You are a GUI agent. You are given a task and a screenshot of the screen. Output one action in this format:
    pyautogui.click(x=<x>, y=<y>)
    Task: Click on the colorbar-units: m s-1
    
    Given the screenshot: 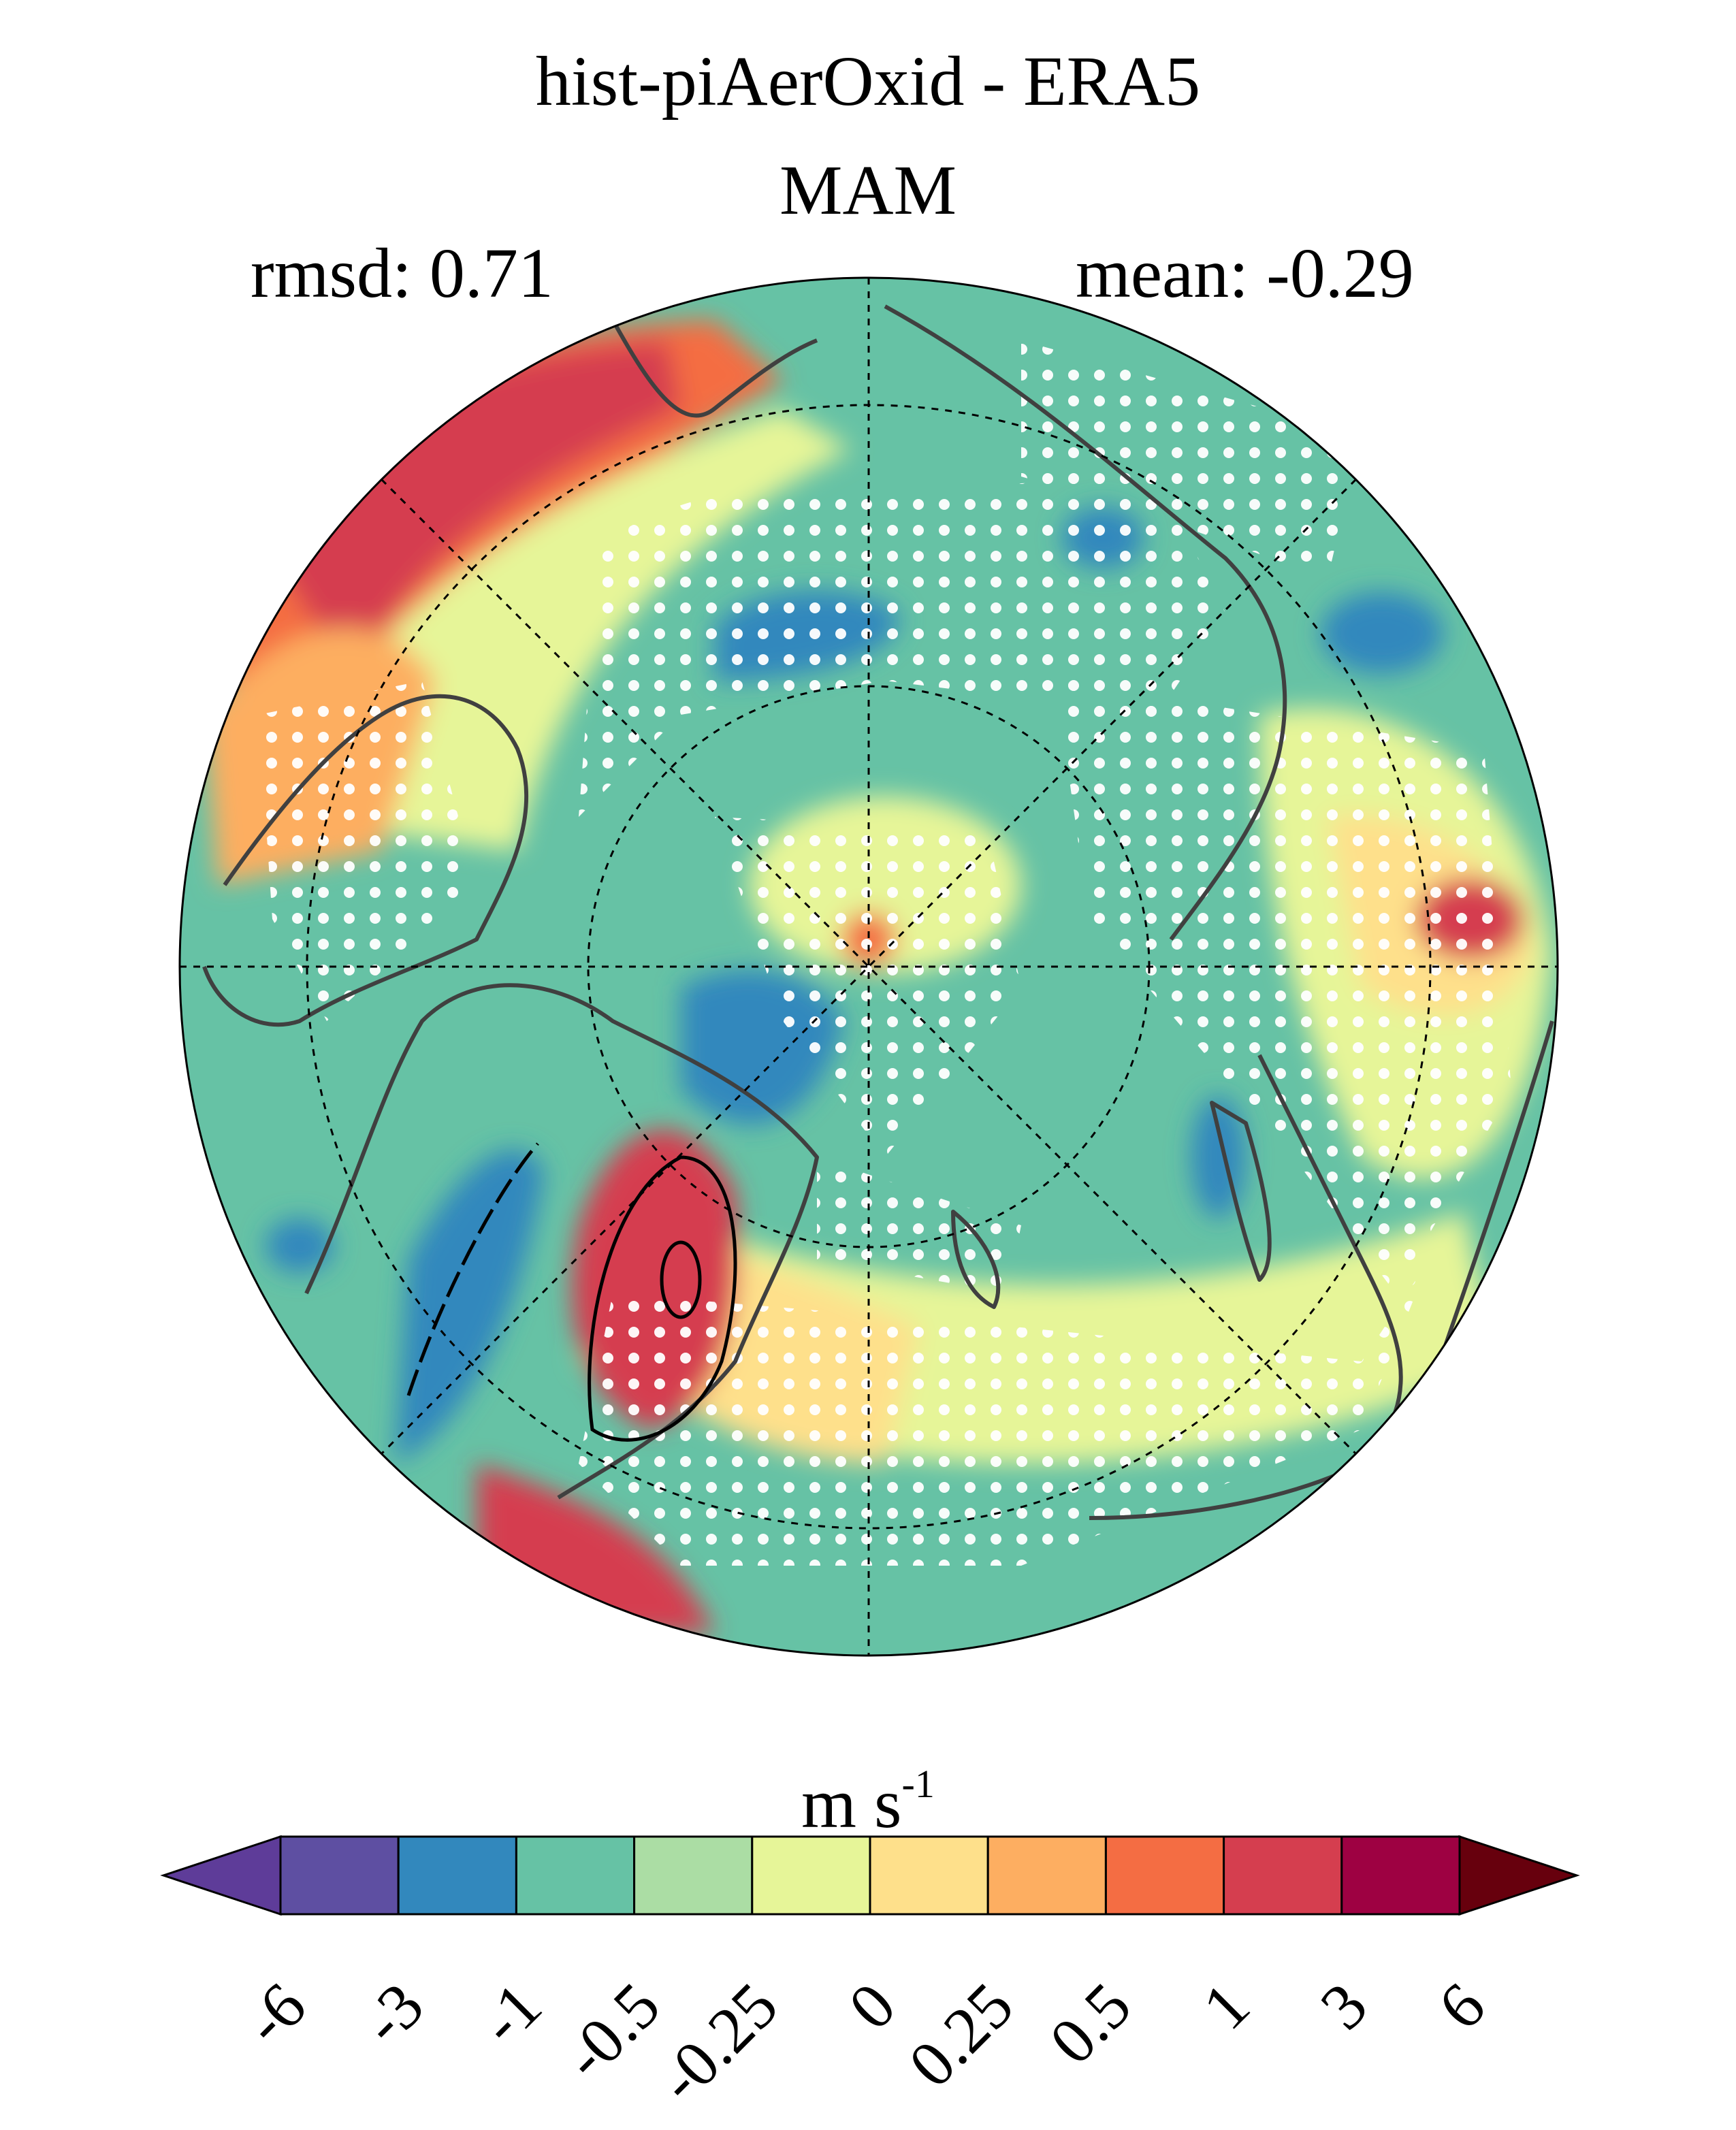 What is the action you would take?
    pyautogui.click(x=868, y=1801)
    